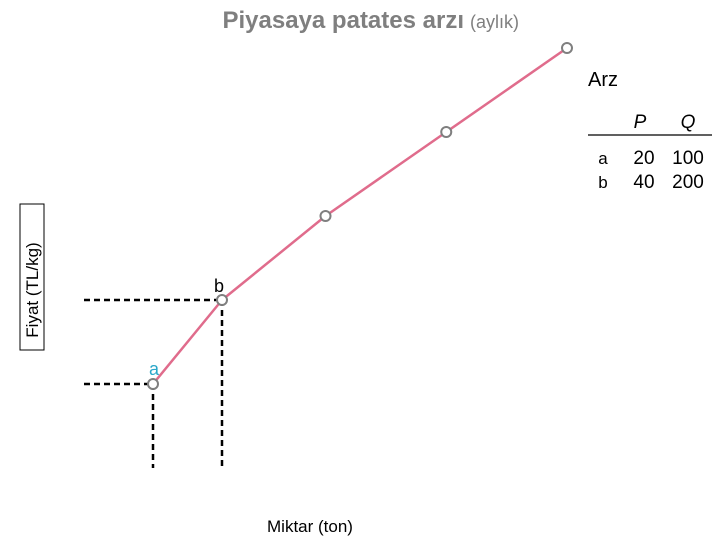 The height and width of the screenshot is (540, 720). Describe the element at coordinates (643, 182) in the screenshot. I see `table-cell-p: 40` at that location.